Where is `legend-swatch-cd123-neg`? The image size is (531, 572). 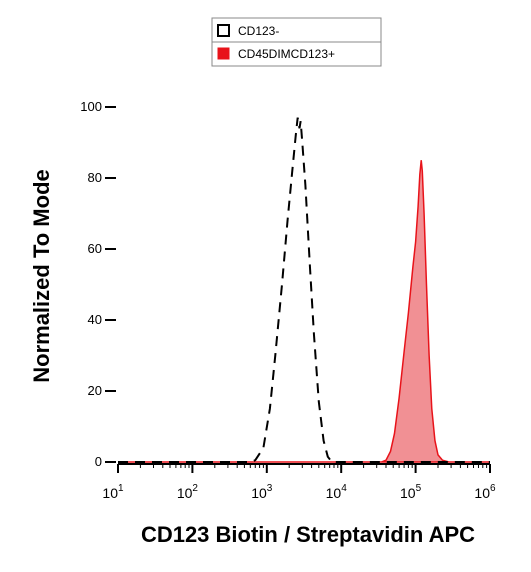
legend-swatch-cd123-neg is located at coordinates (223, 30).